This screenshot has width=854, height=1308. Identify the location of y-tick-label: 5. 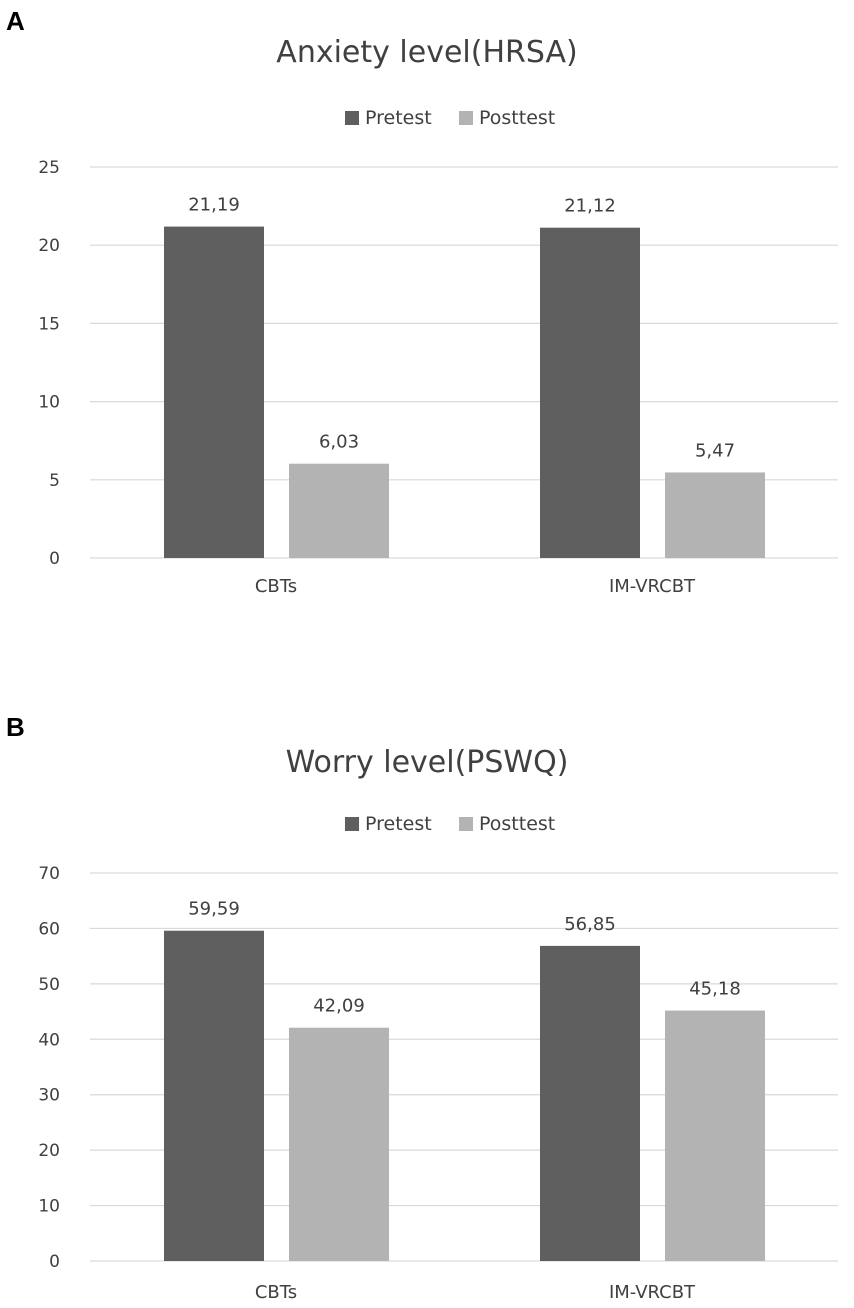
(54, 481).